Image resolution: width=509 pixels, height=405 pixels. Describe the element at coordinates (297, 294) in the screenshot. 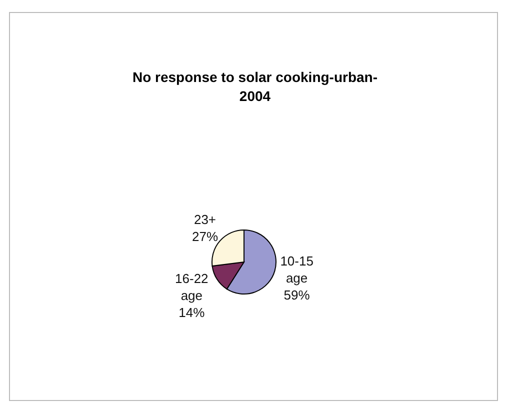

I see `data-label: 59%` at that location.